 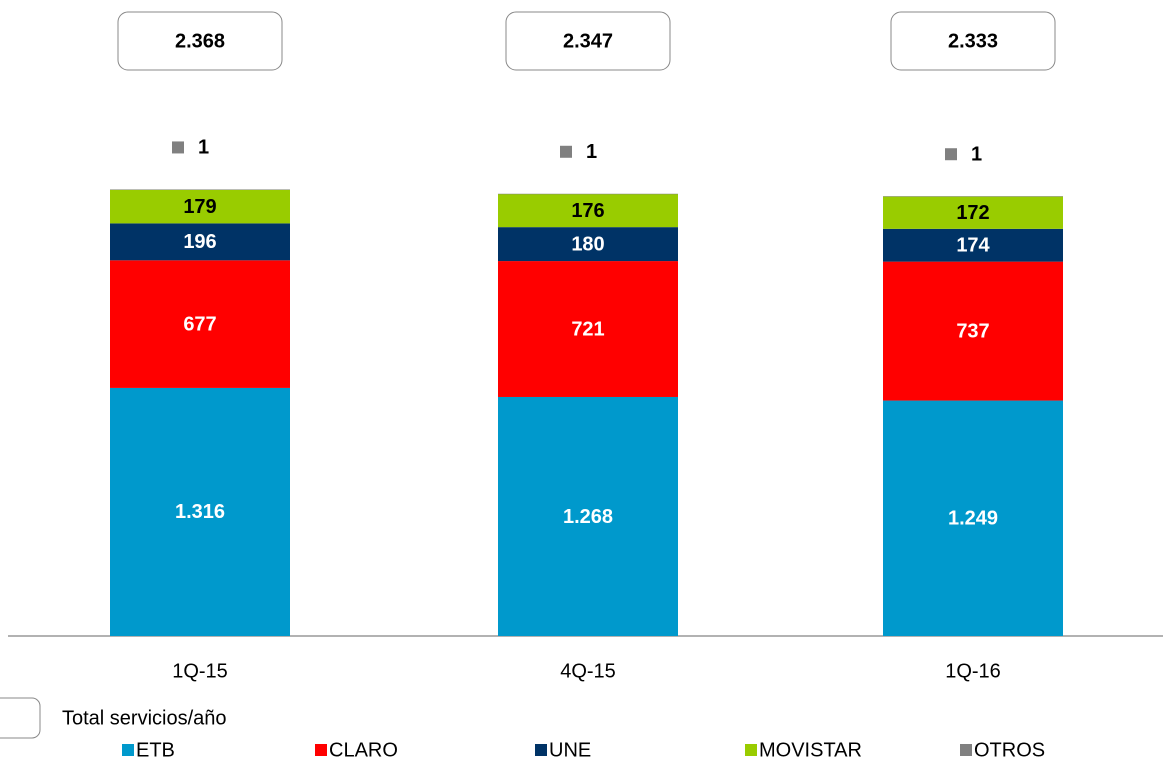 I want to click on legend-label: CLARO, so click(x=363, y=750).